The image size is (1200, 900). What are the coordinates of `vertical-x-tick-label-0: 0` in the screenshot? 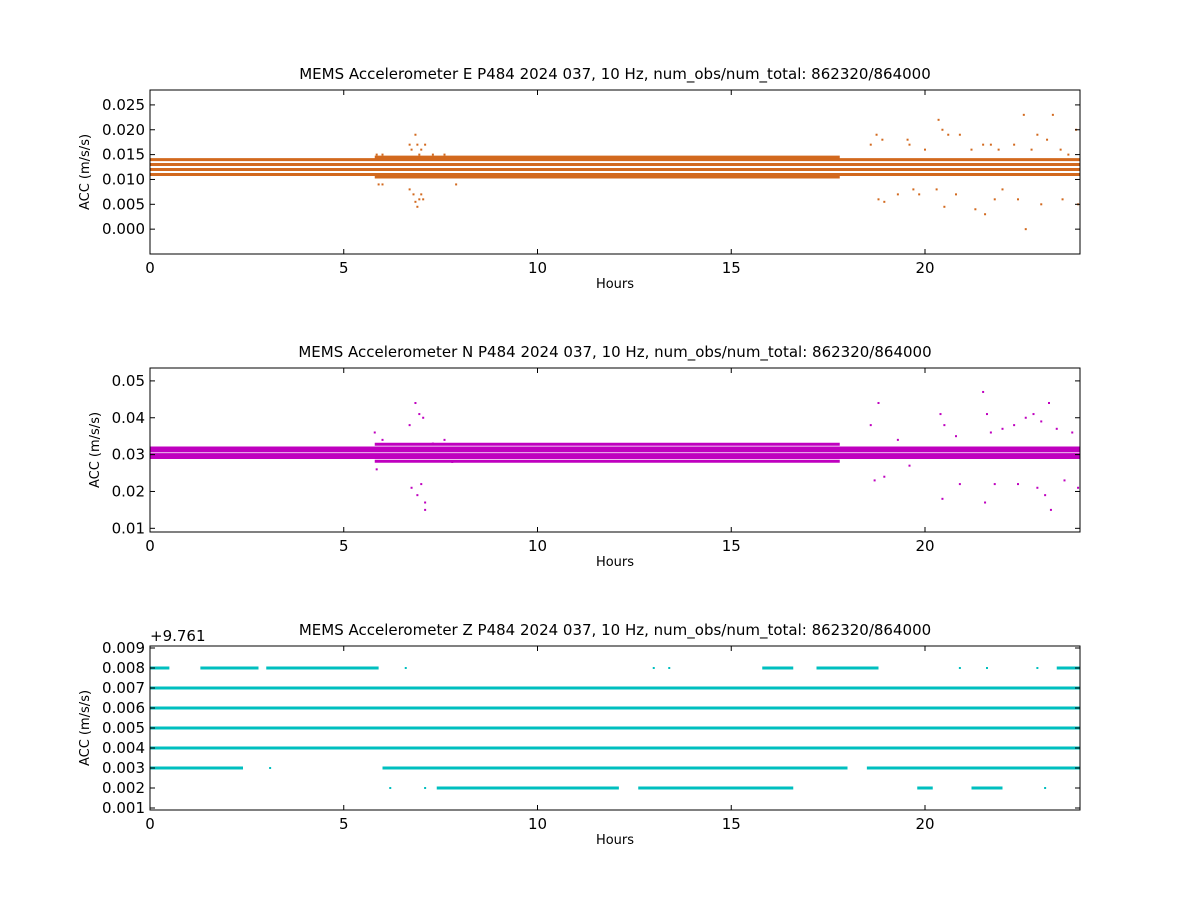 It's located at (150, 824).